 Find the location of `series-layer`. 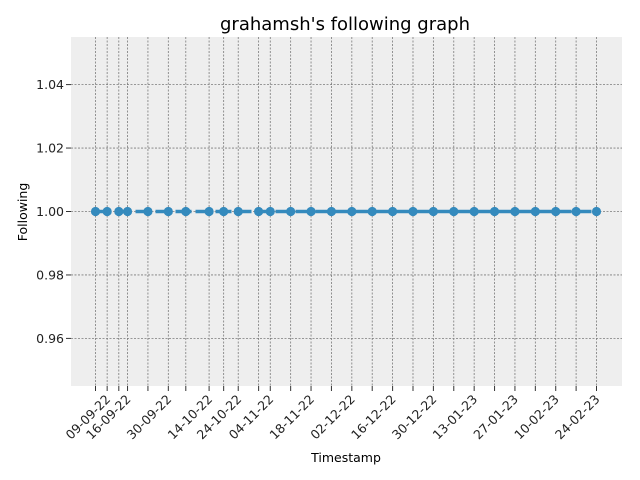

series-layer is located at coordinates (346, 211).